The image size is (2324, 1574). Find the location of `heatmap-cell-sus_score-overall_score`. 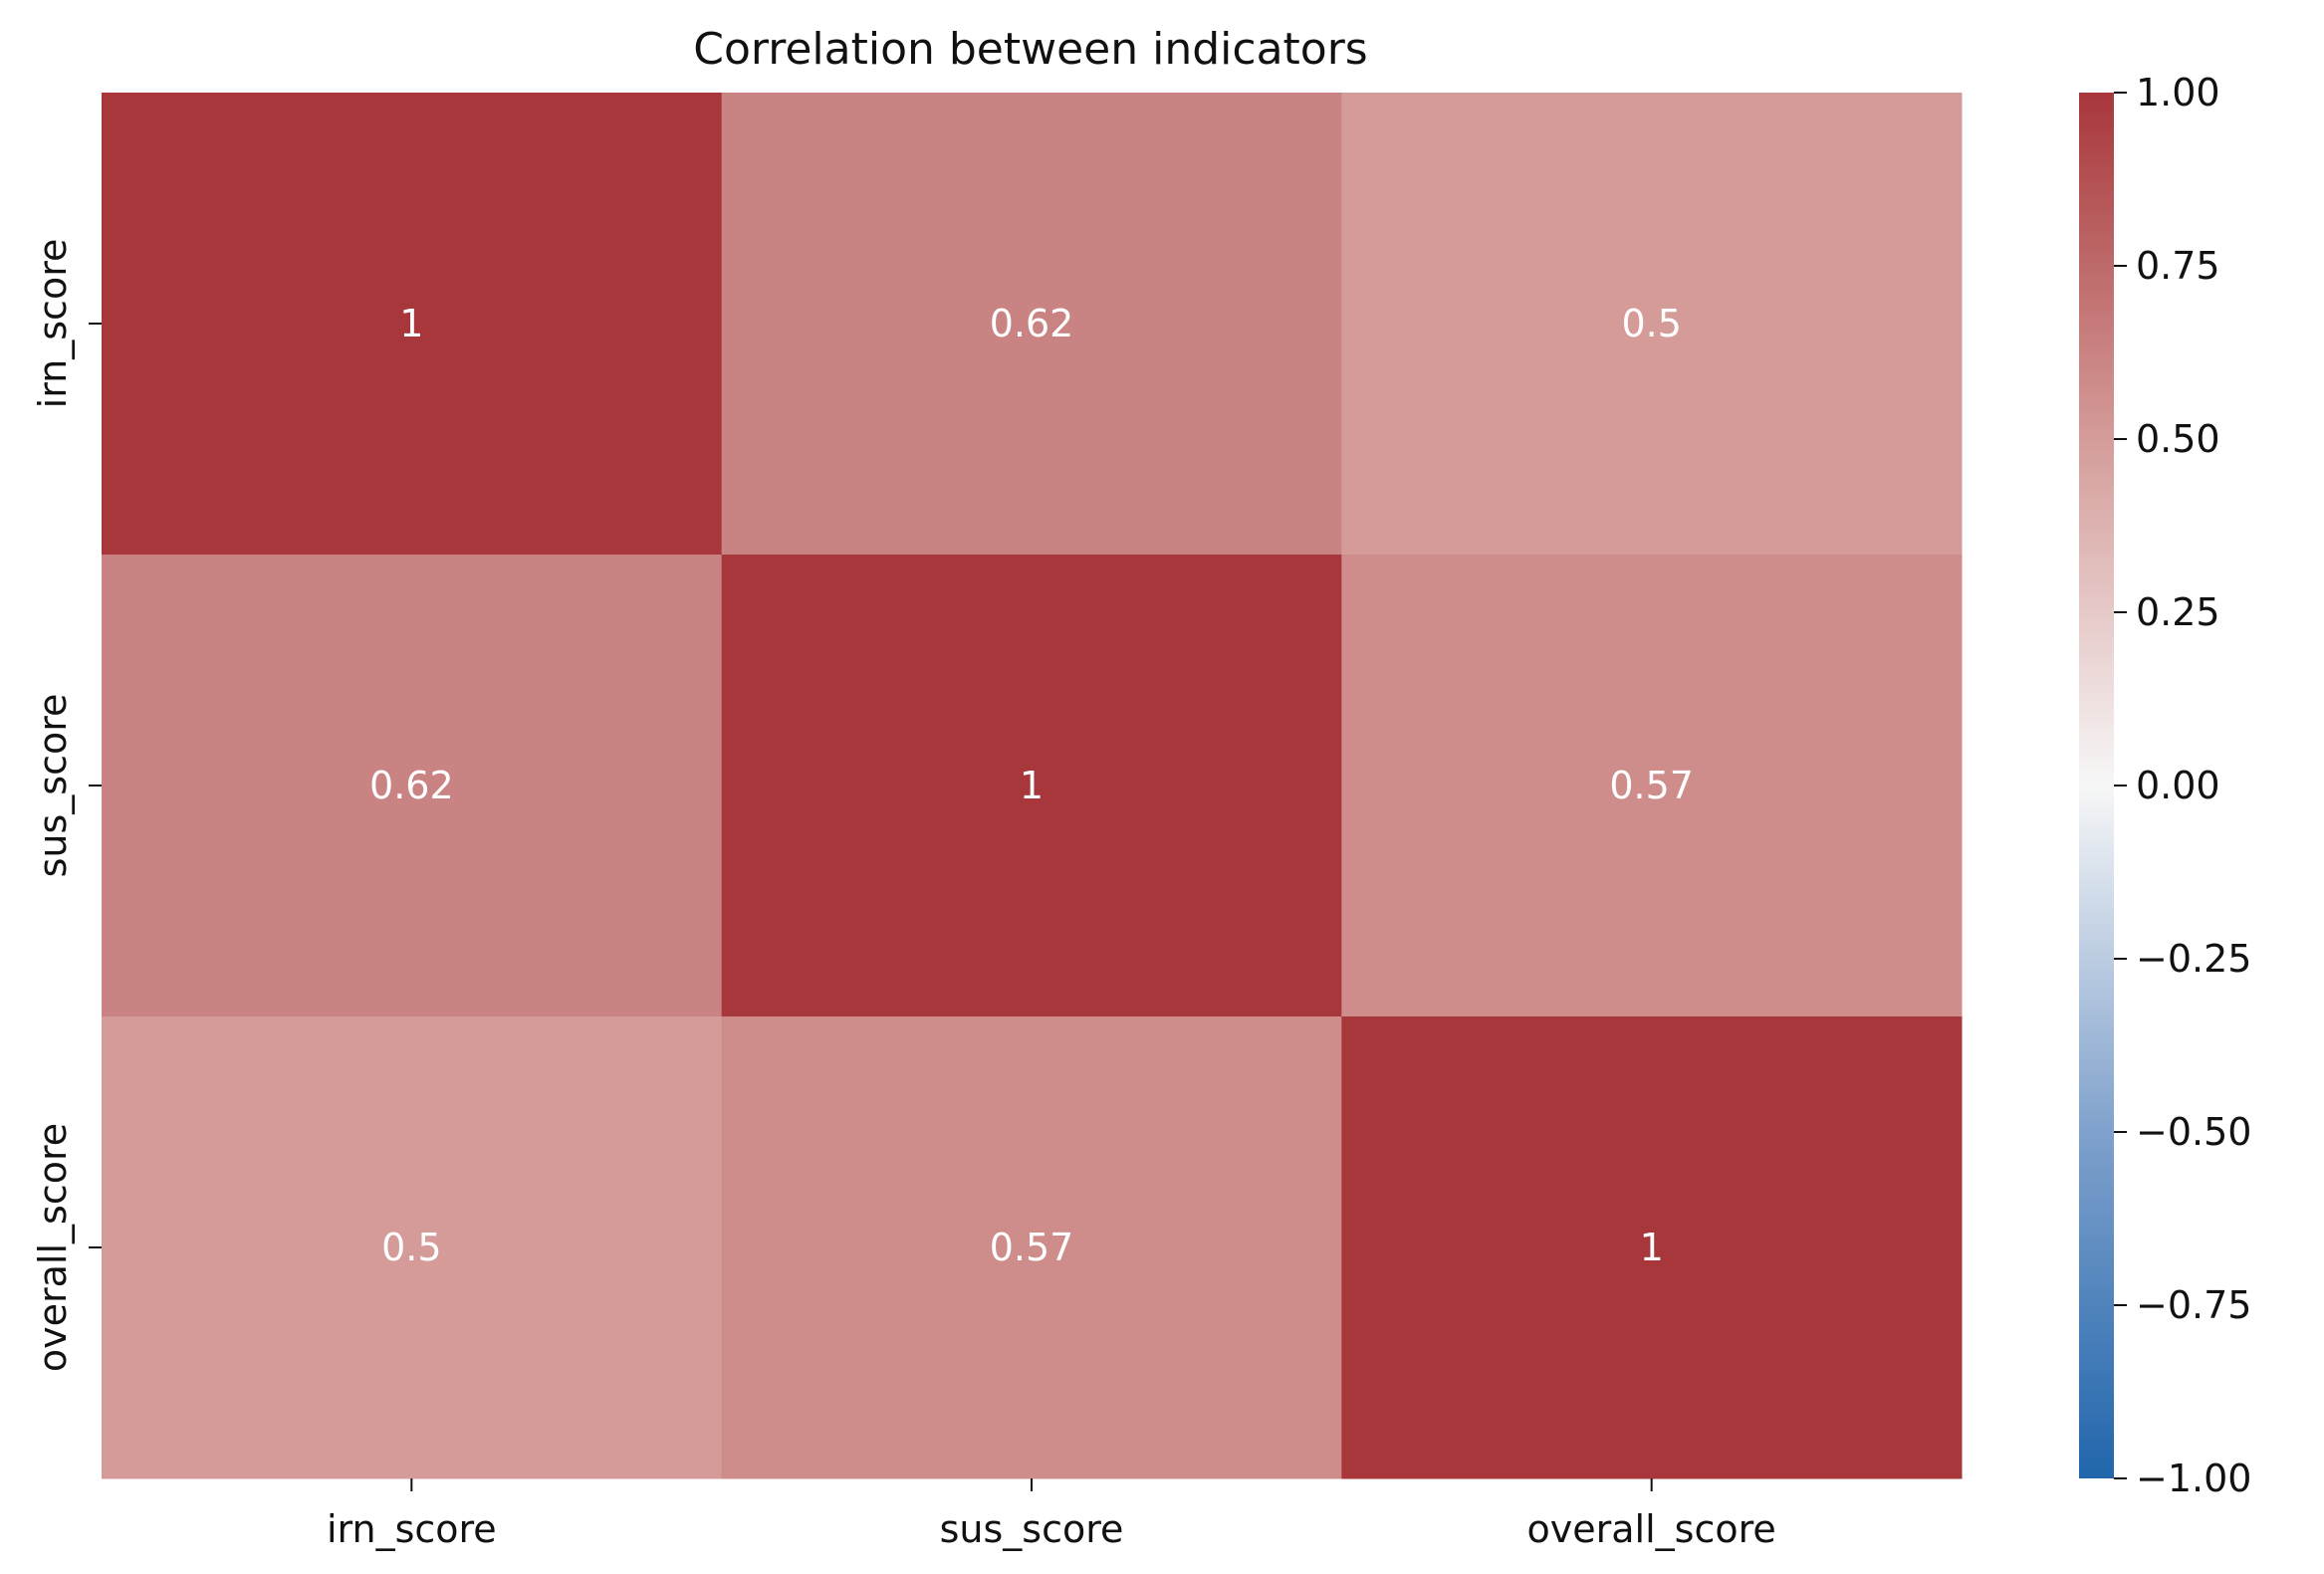

heatmap-cell-sus_score-overall_score is located at coordinates (1652, 786).